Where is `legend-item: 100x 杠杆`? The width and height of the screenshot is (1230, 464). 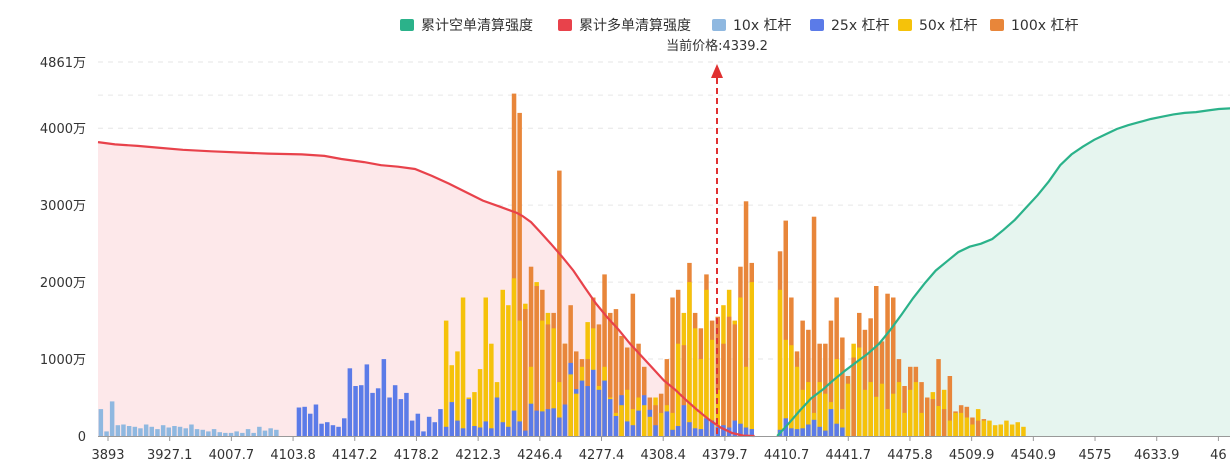
legend-item: 100x 杠杆 is located at coordinates (1034, 25).